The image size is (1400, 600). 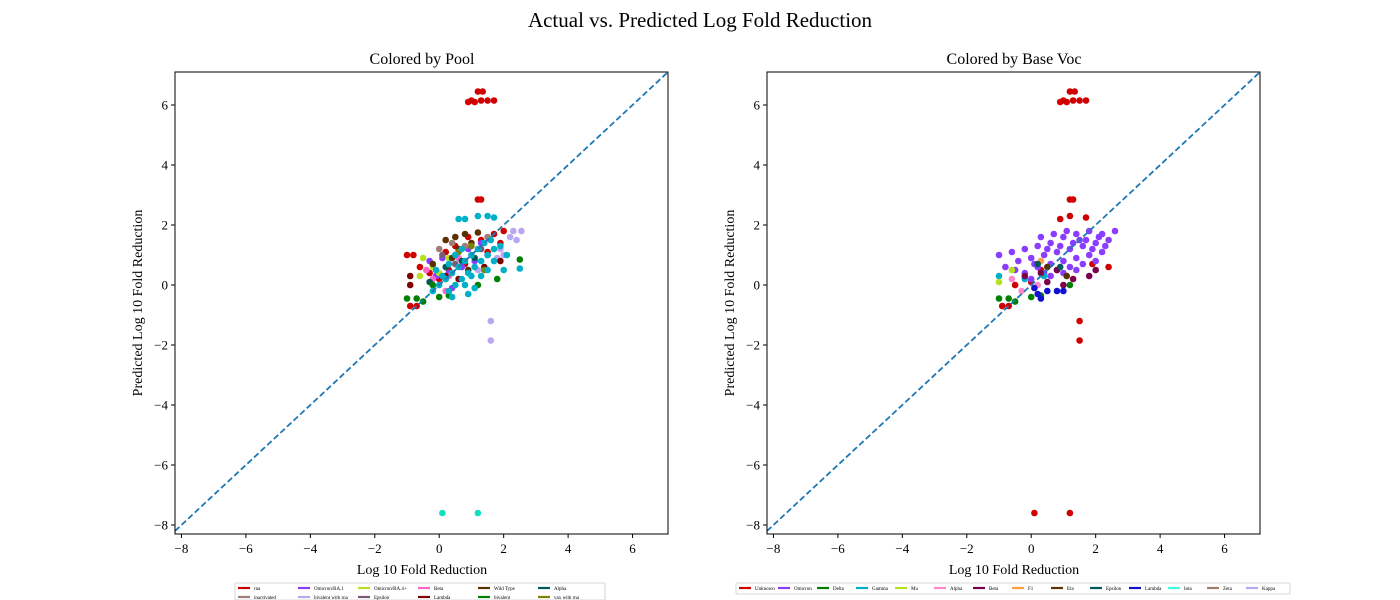 I want to click on right-point-gamma, so click(x=999, y=276).